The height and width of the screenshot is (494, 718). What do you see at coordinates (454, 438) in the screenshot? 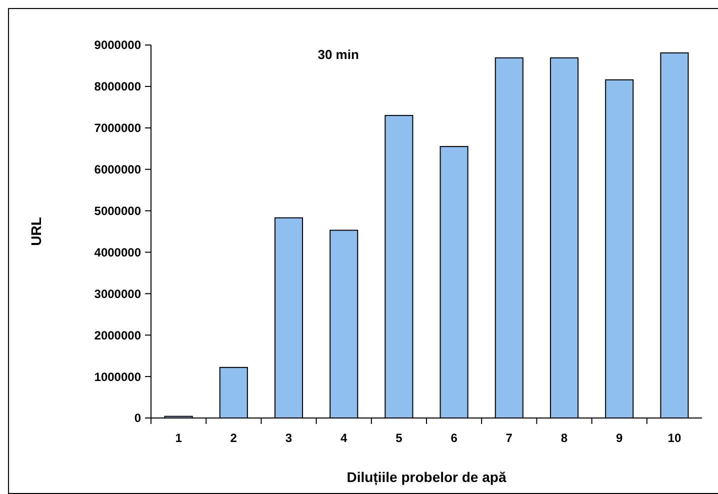
I see `x-tick-label: 6` at bounding box center [454, 438].